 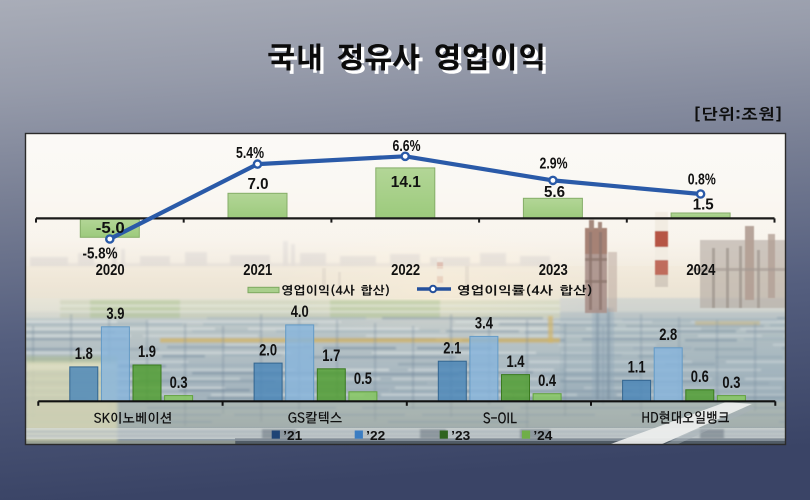 What do you see at coordinates (405, 270) in the screenshot?
I see `svg-text: 2022` at bounding box center [405, 270].